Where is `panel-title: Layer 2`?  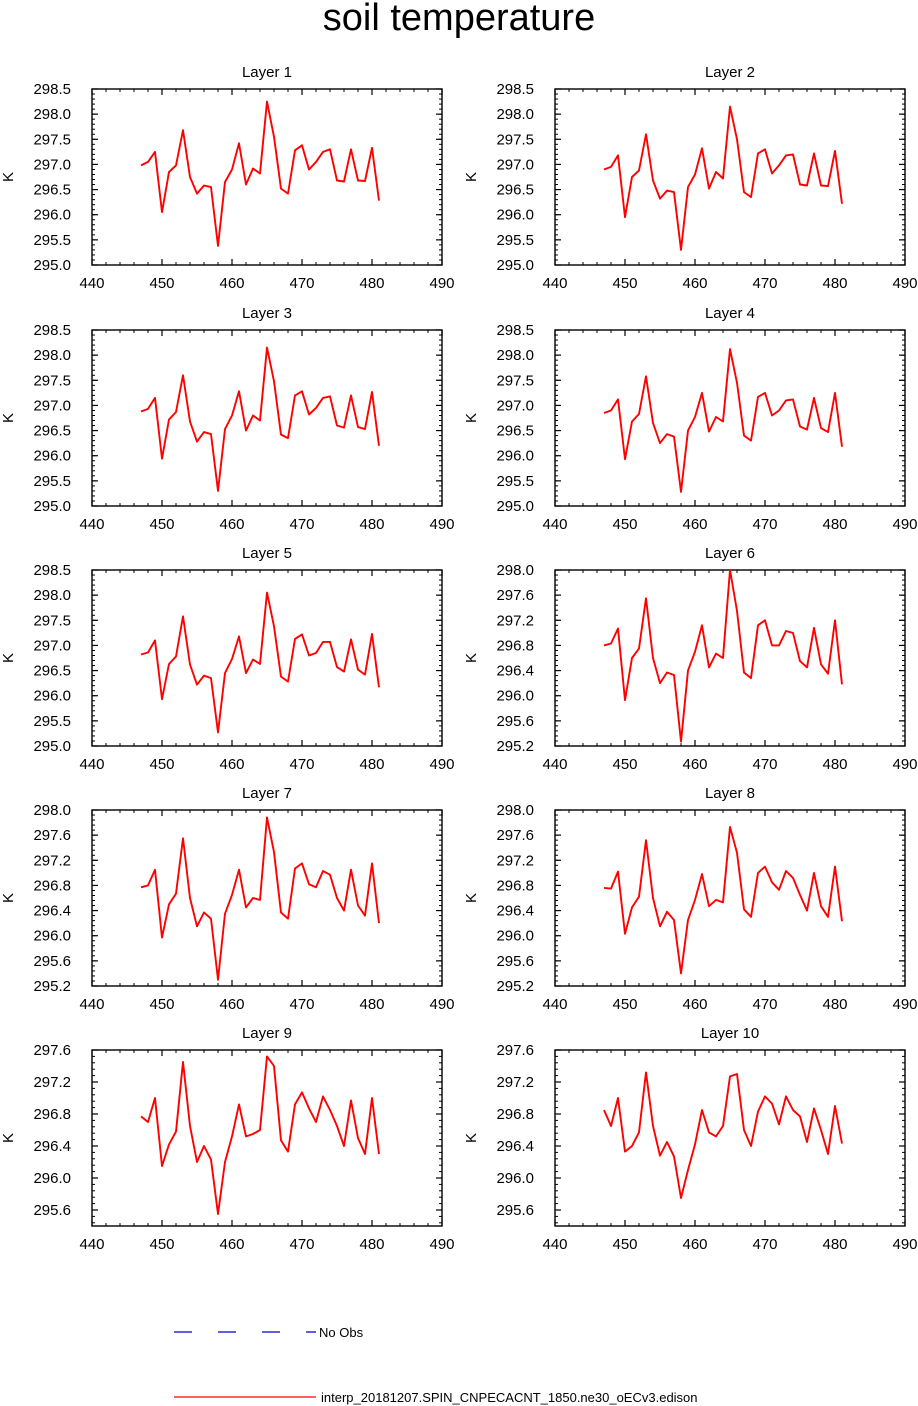
panel-title: Layer 2 is located at coordinates (730, 72).